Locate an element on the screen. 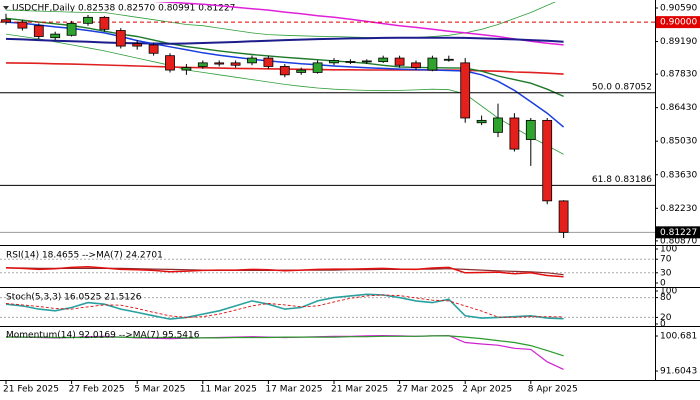 This screenshot has width=700, height=400. x-tick-label: 21 Feb 2025 is located at coordinates (31, 390).